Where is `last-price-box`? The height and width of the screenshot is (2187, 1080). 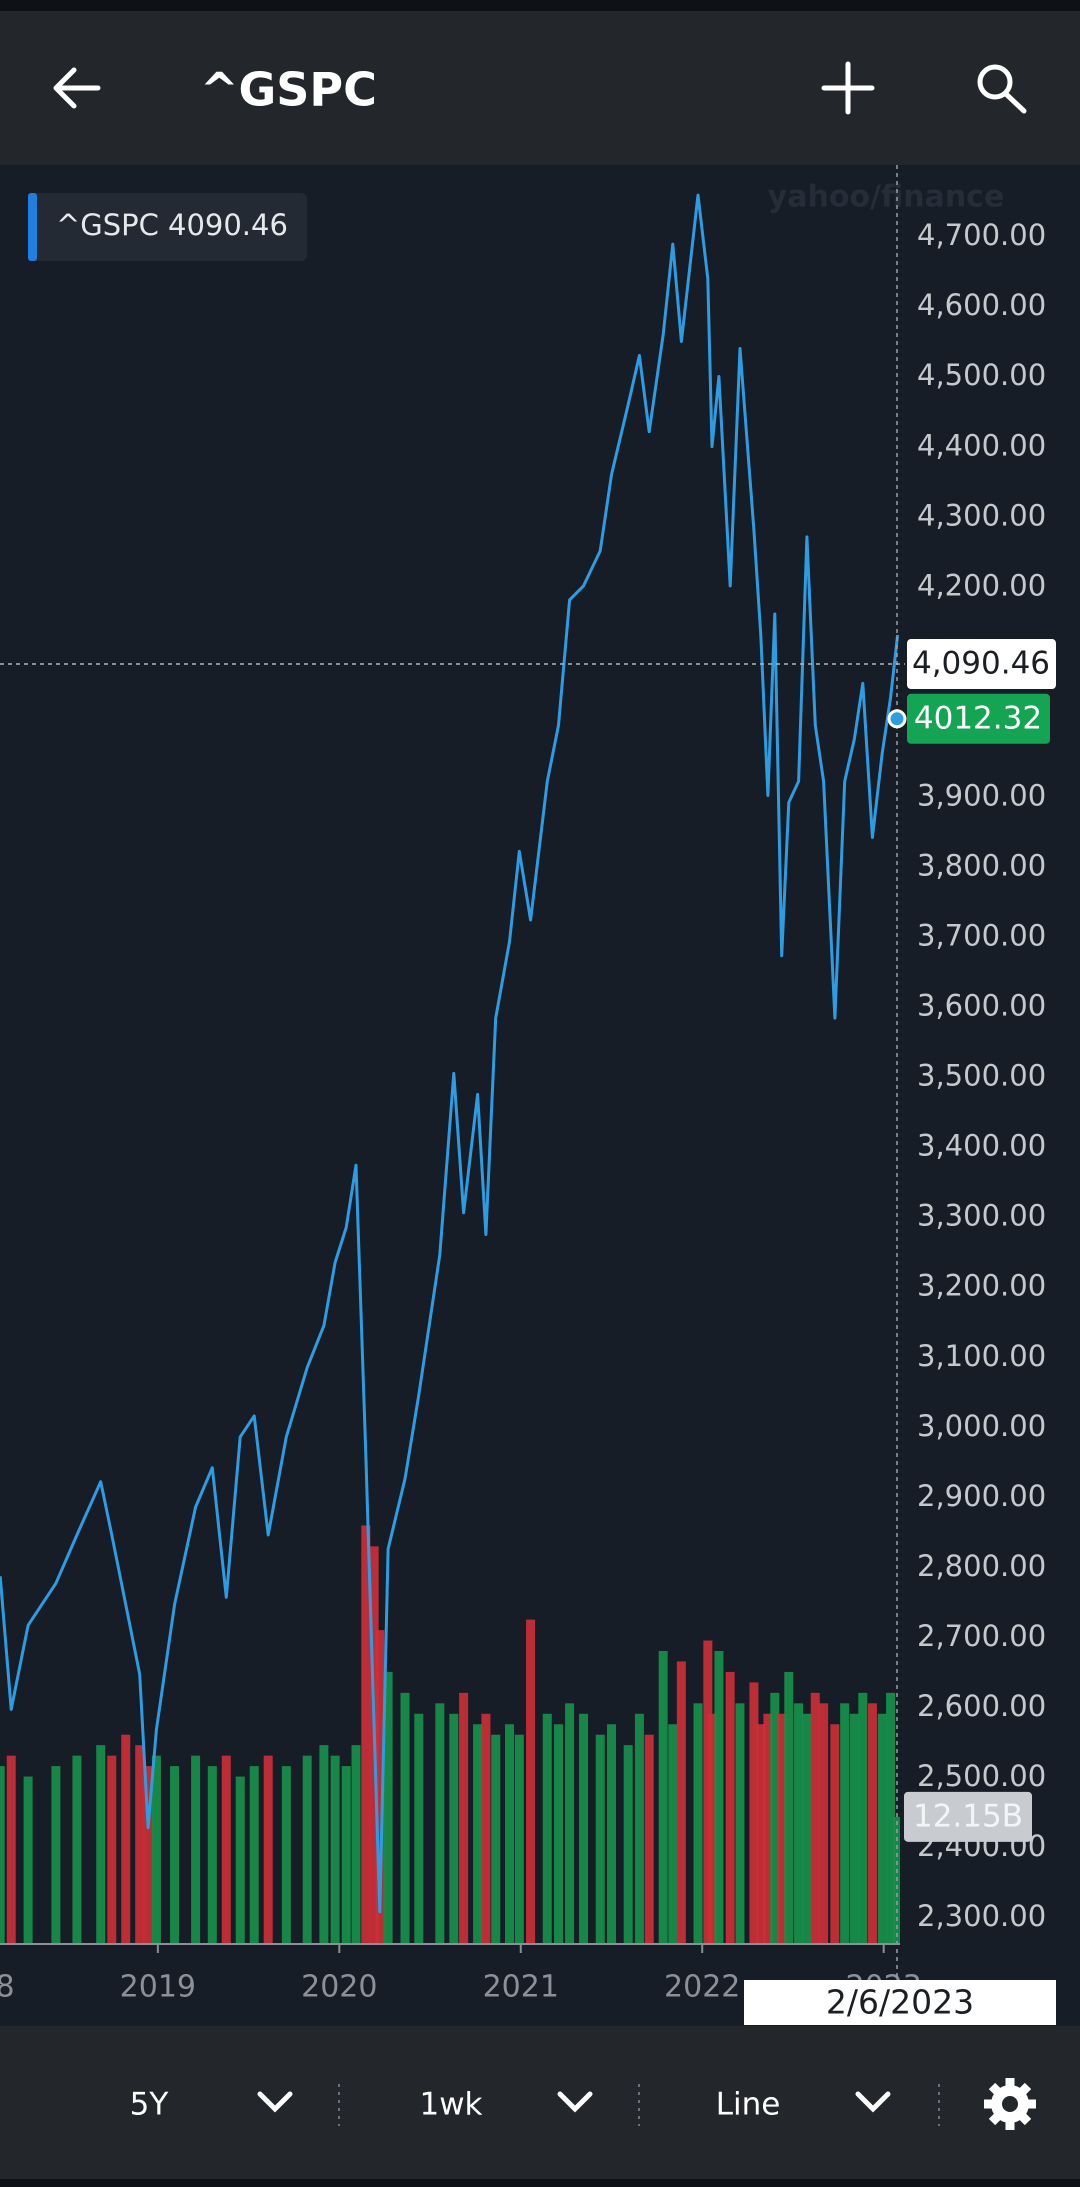
last-price-box is located at coordinates (978, 718).